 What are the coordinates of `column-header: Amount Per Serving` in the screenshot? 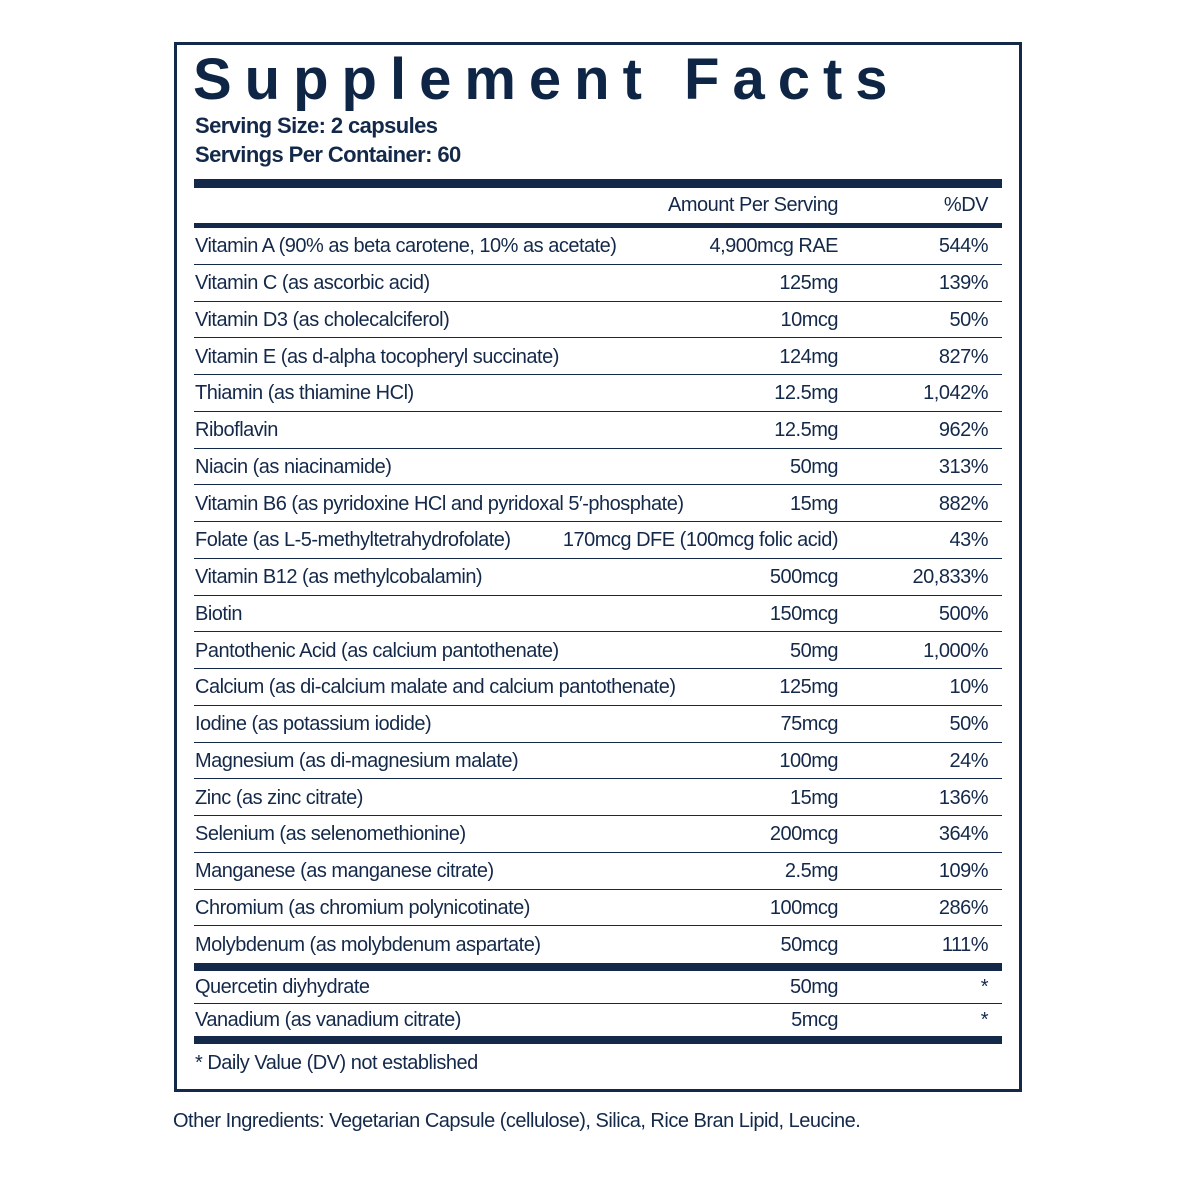 It's located at (753, 205).